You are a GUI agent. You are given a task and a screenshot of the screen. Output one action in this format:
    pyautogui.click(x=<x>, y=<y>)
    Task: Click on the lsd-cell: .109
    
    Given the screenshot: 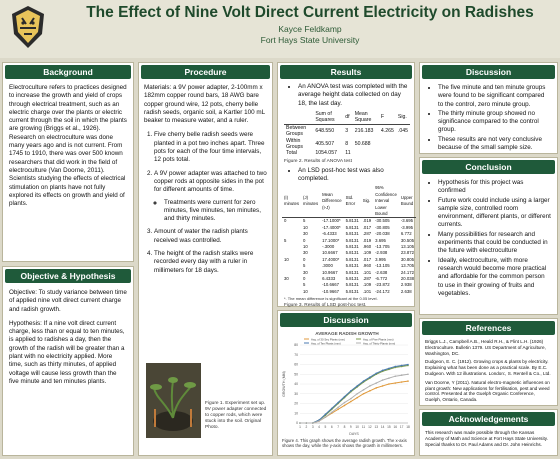 What is the action you would take?
    pyautogui.click(x=367, y=253)
    